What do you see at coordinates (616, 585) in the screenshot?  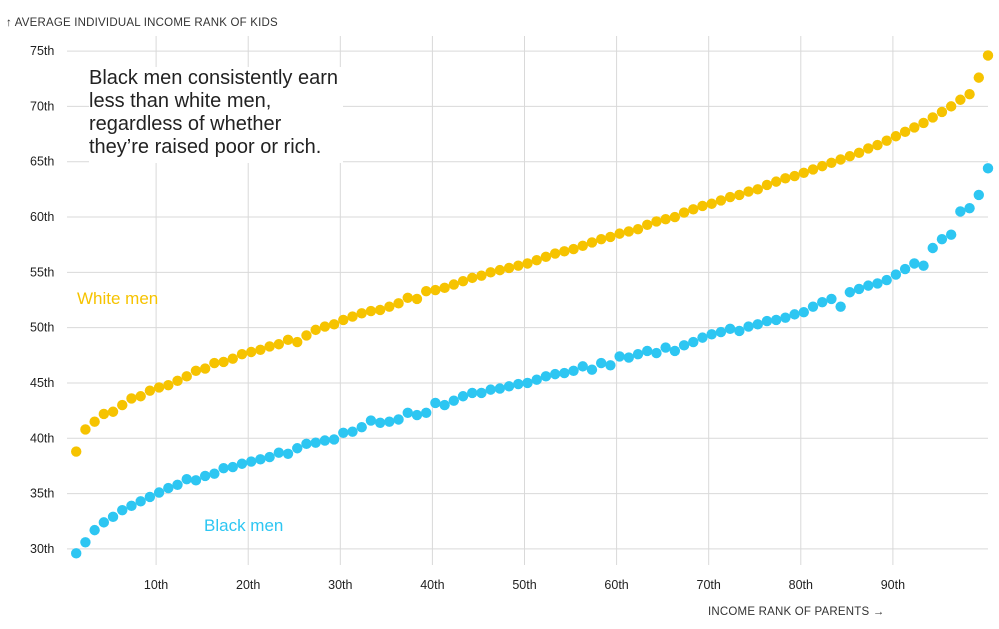 I see `x-tick-label: 60th` at bounding box center [616, 585].